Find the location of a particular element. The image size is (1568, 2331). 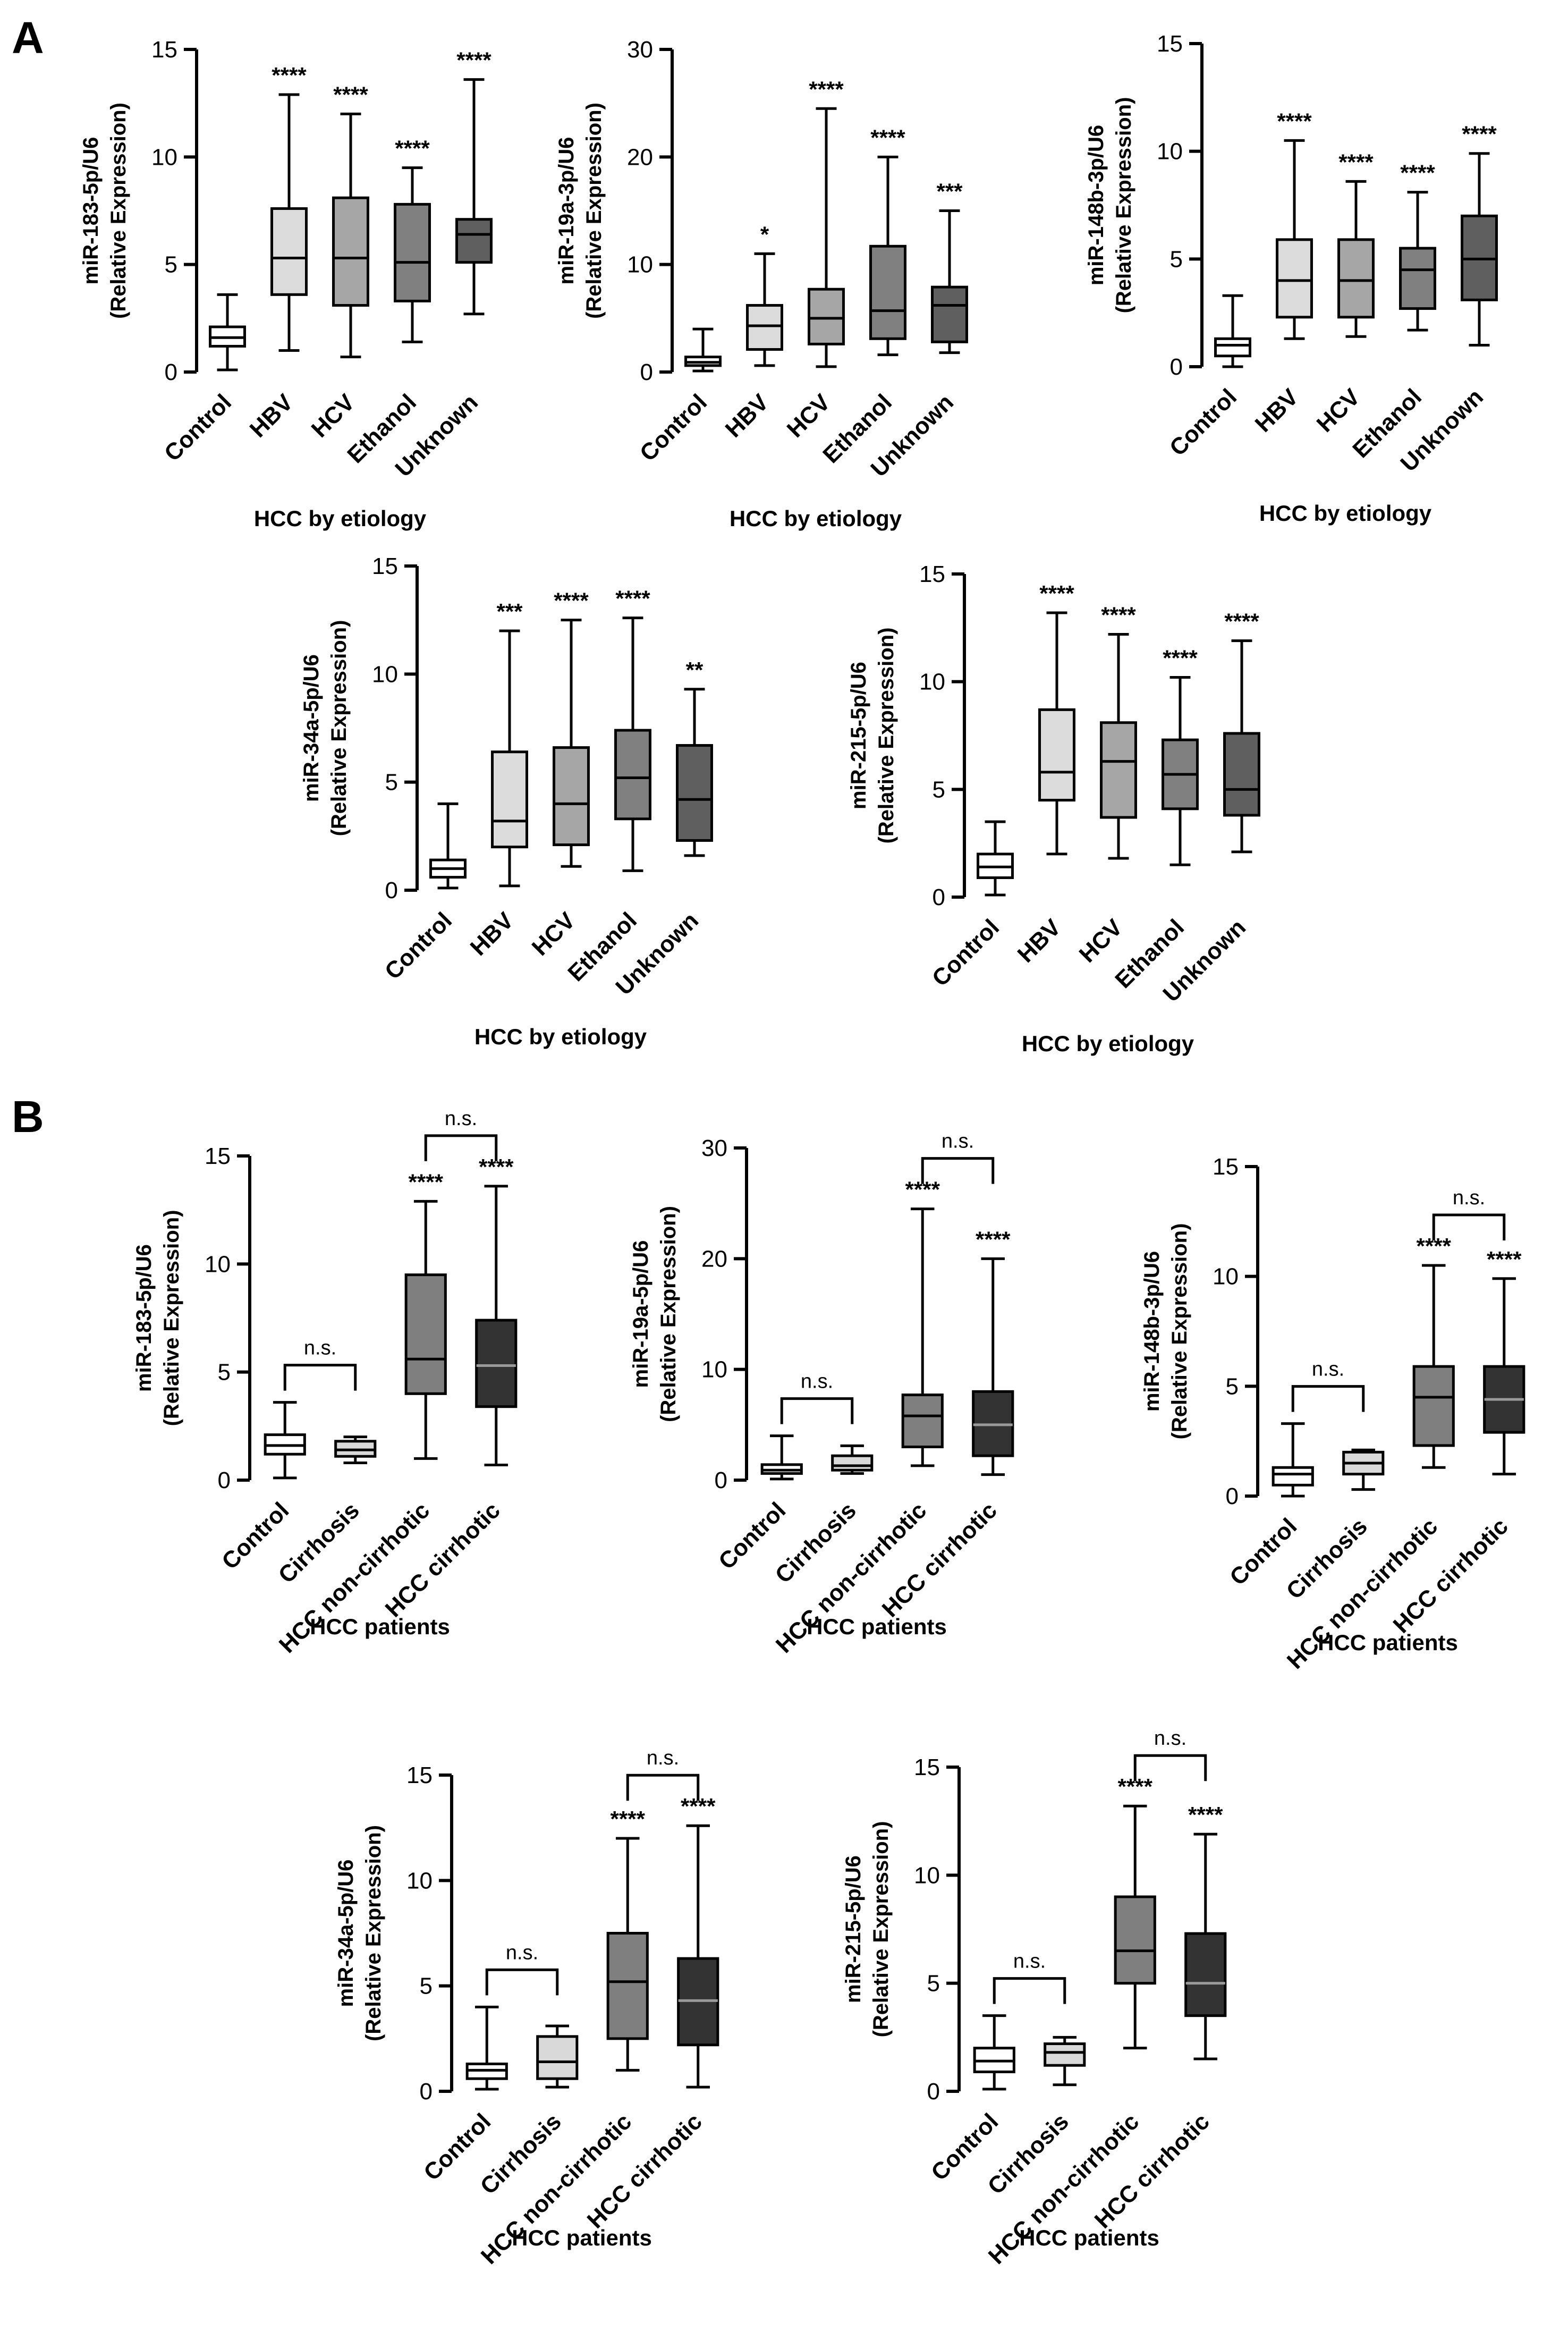

y-axis-label: miR-148b-3p/U6 is located at coordinates (1096, 205).